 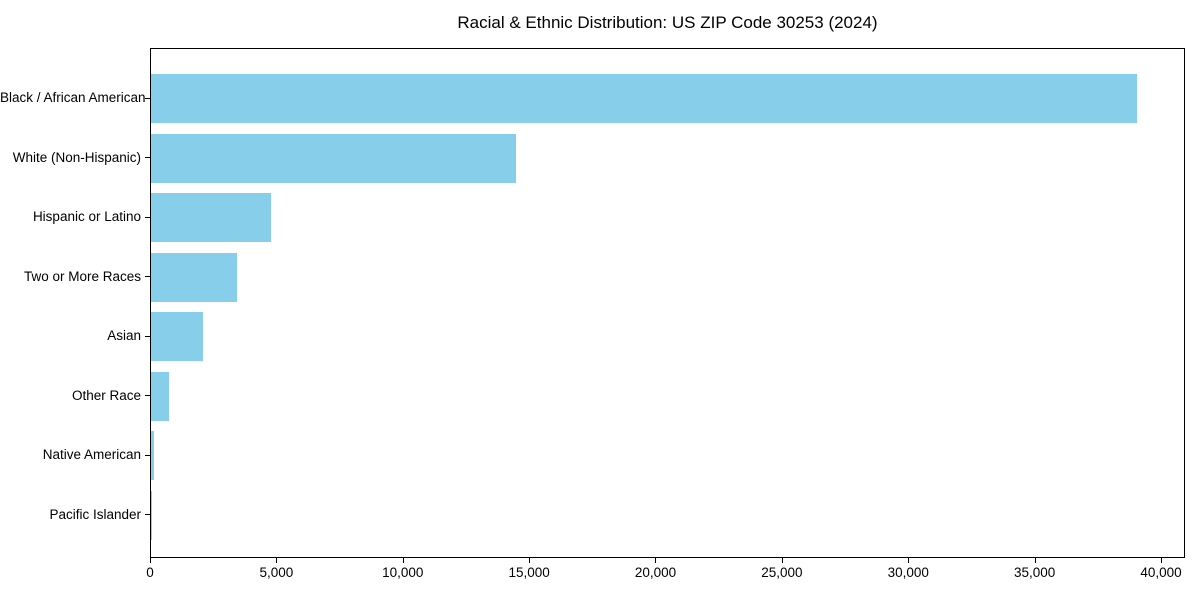 I want to click on x-axis-tick-label: 5,000, so click(x=276, y=572).